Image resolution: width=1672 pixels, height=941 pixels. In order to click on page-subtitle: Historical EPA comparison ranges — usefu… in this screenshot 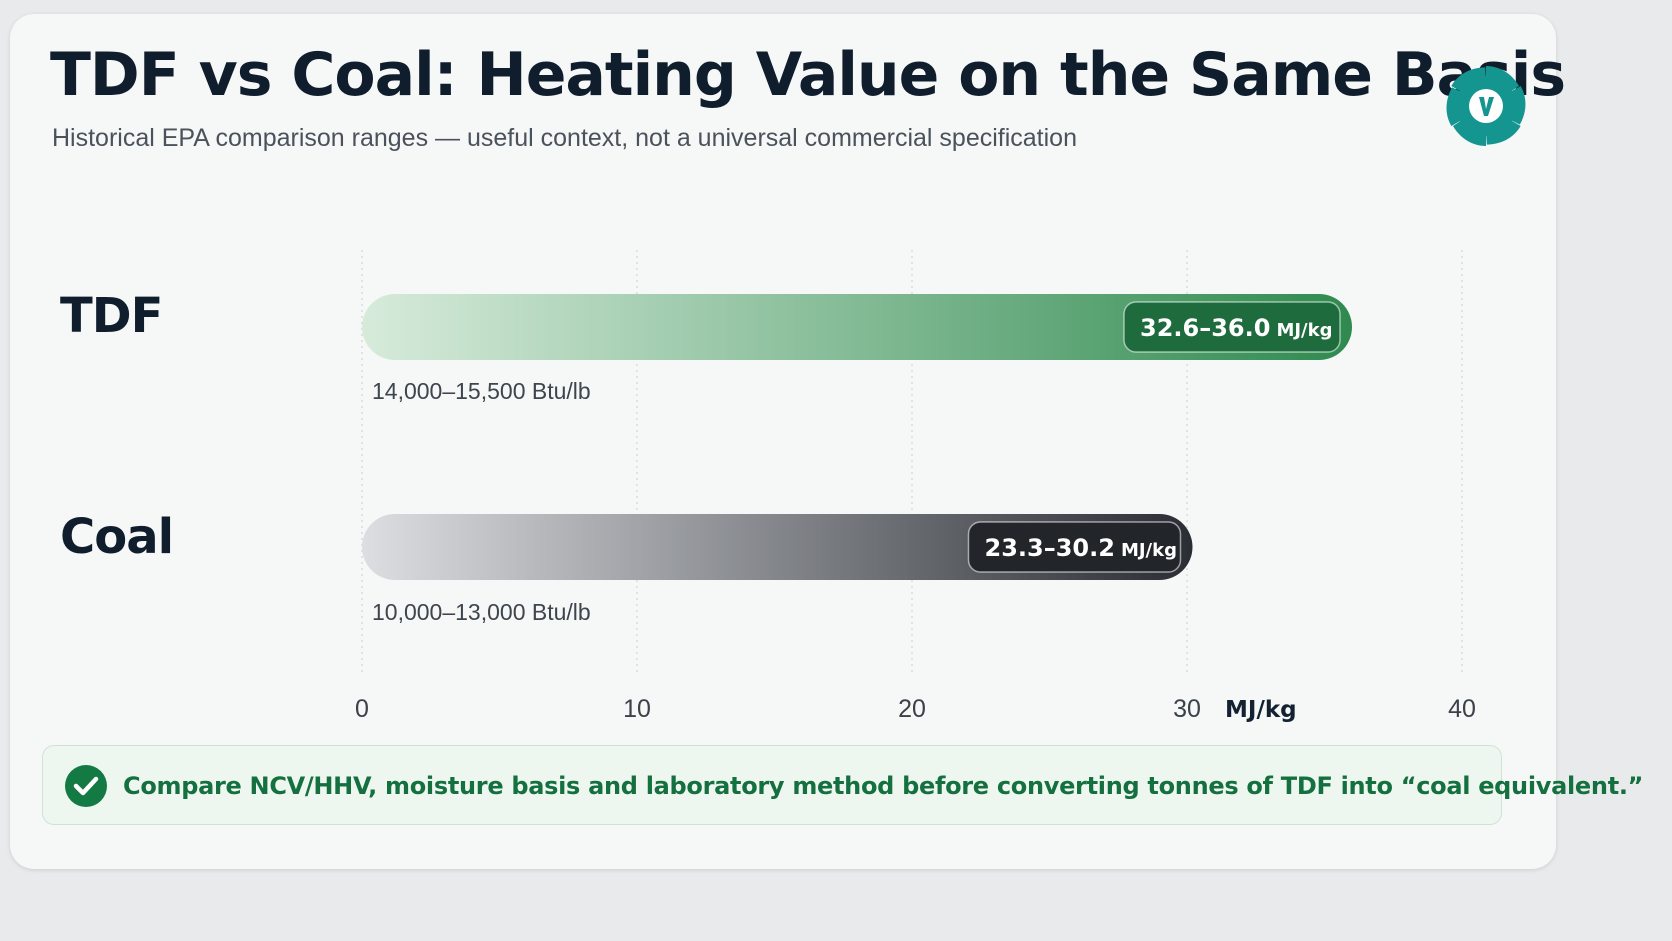, I will do `click(564, 138)`.